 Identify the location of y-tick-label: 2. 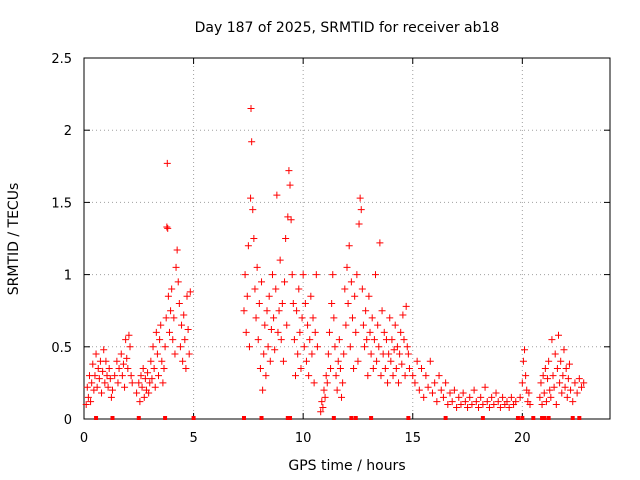
(68, 131).